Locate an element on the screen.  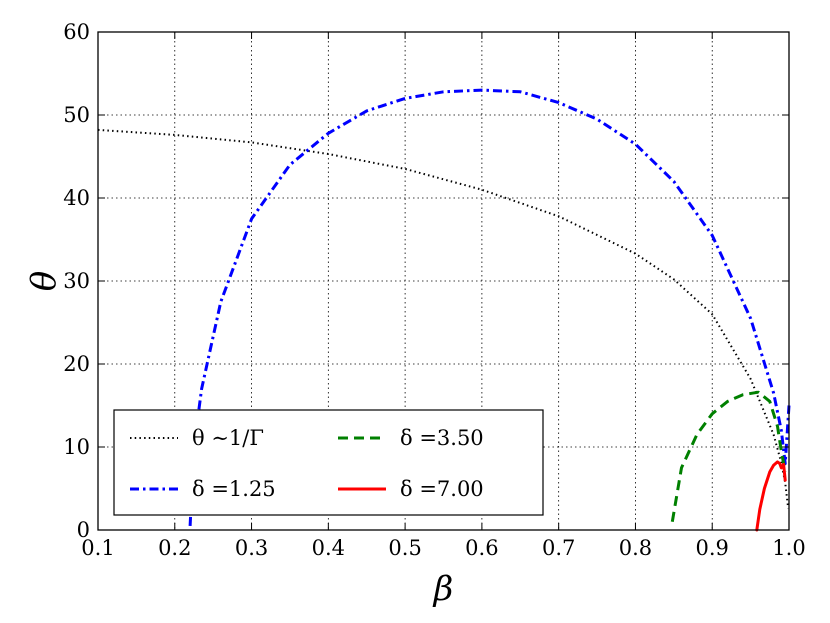
y-tick-label: 50 is located at coordinates (76, 115).